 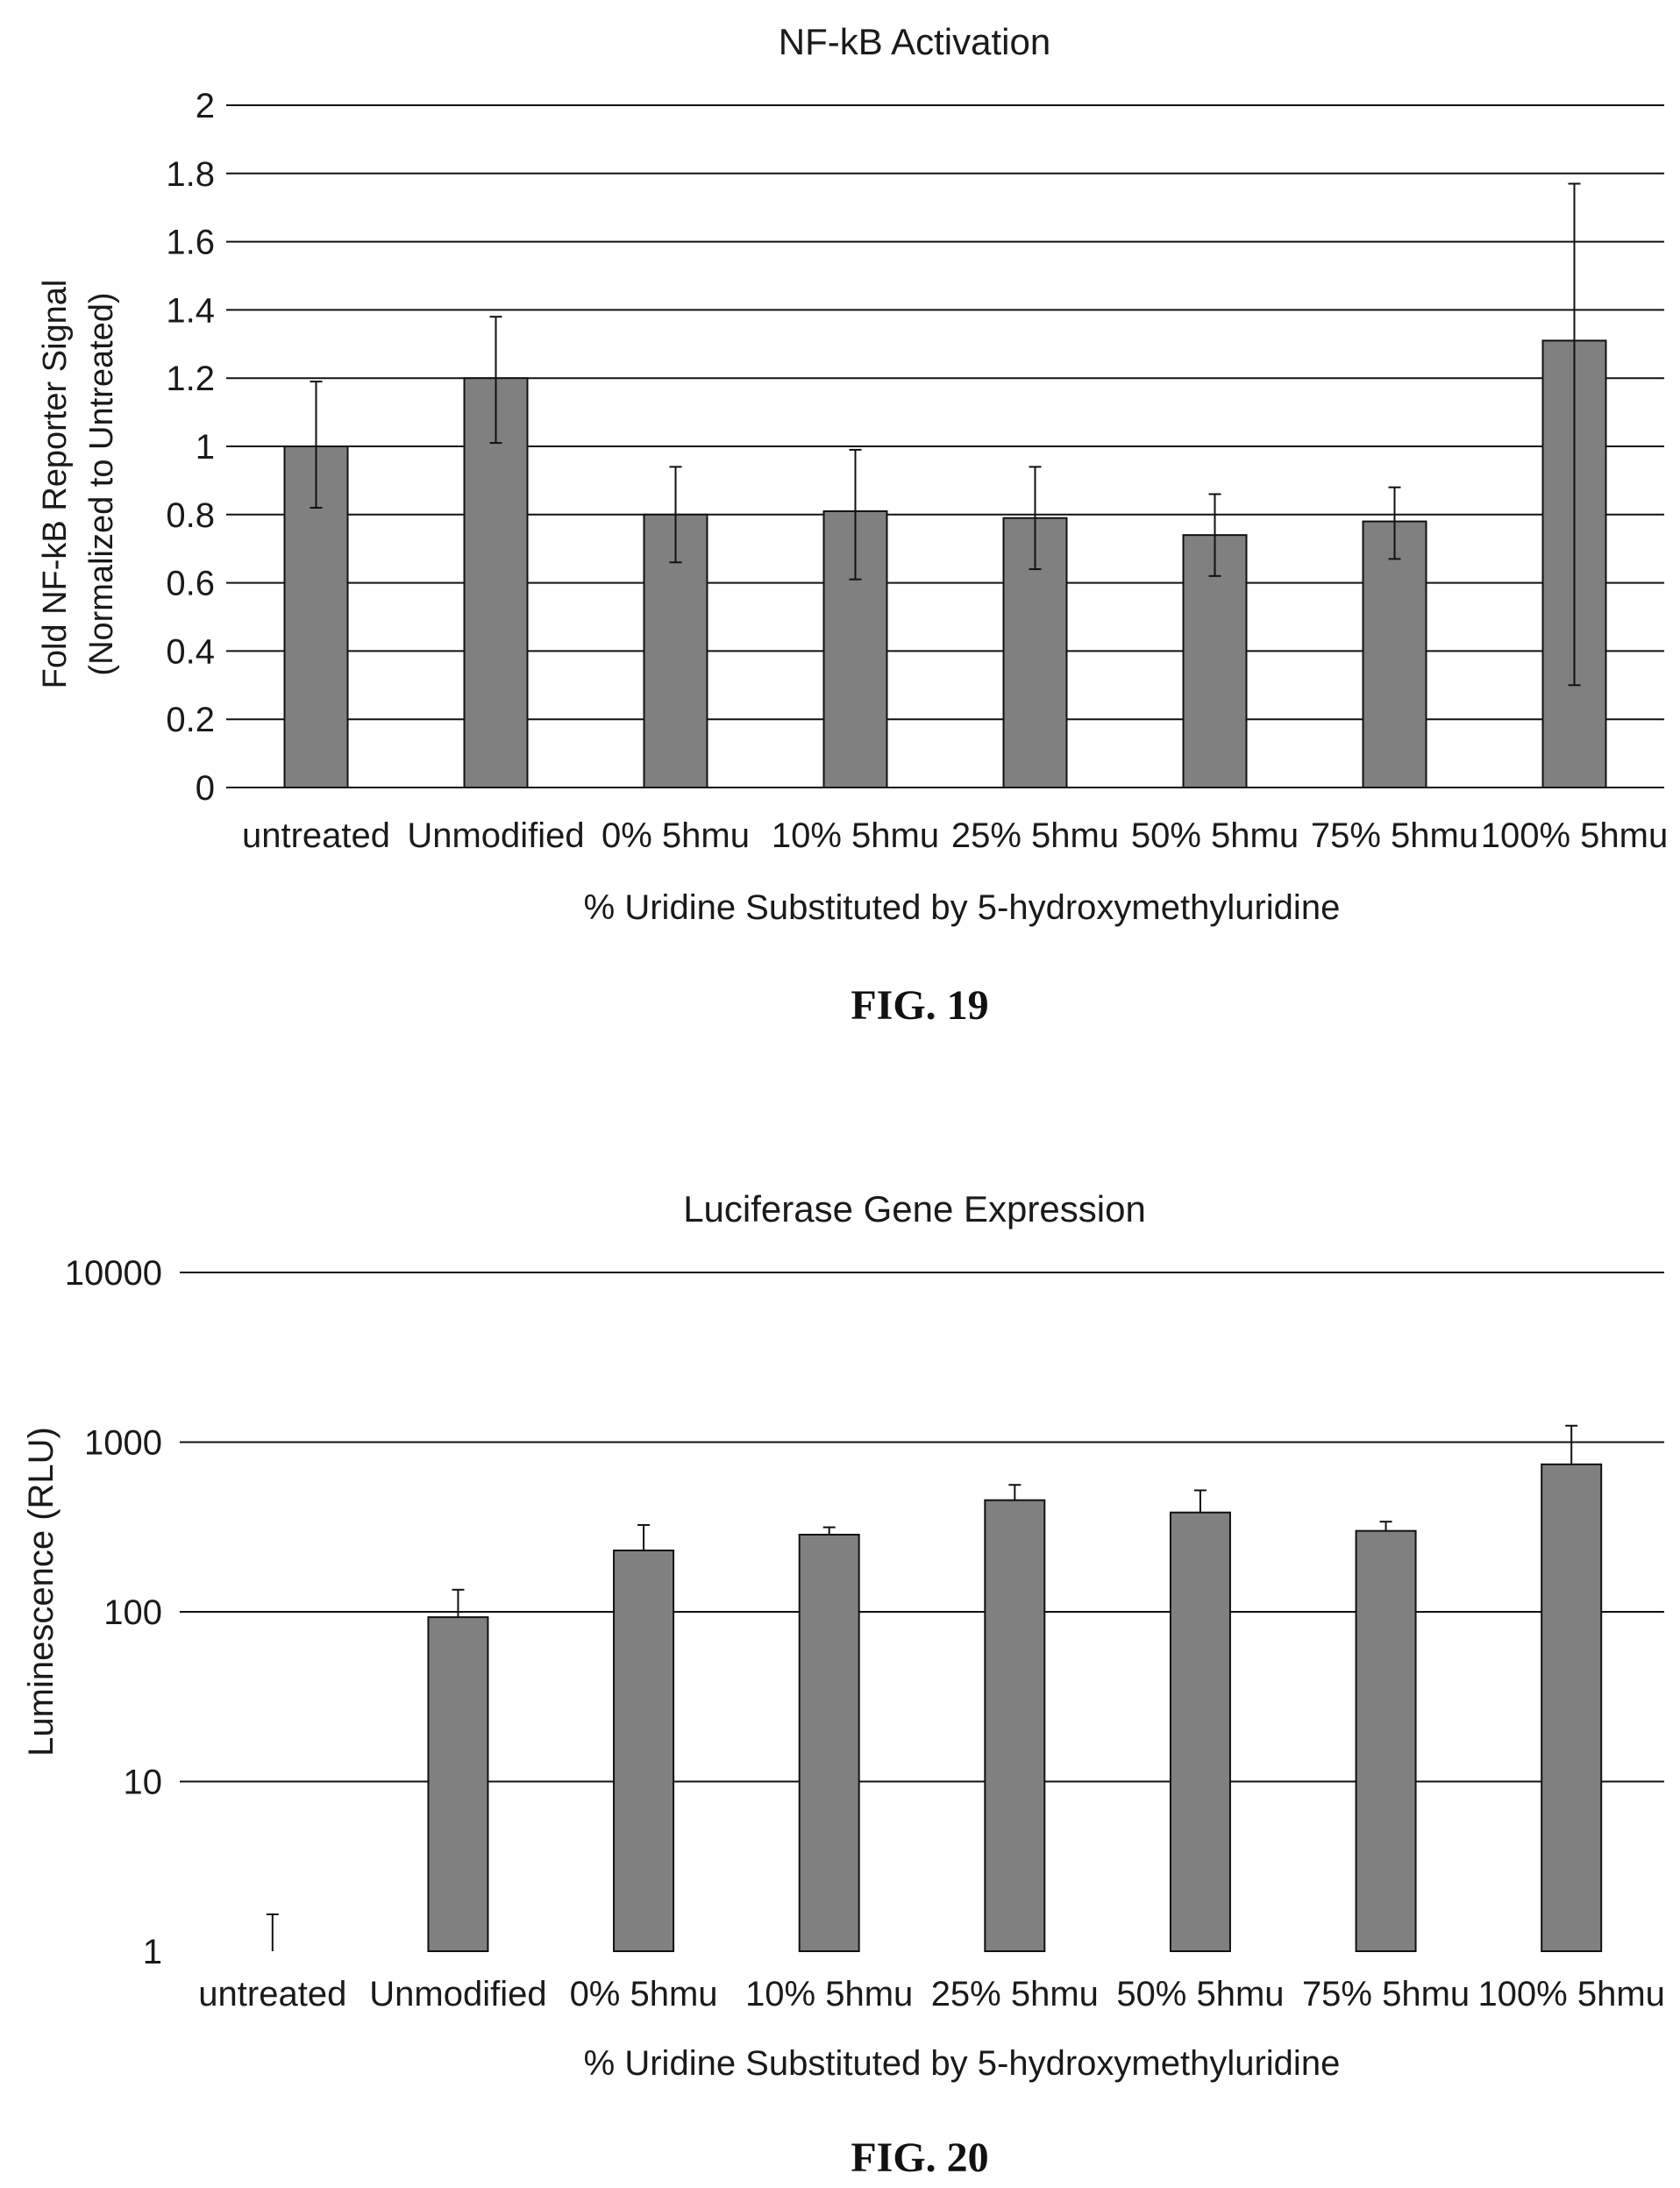 I want to click on figure-caption: FIG. 20, so click(x=919, y=2158).